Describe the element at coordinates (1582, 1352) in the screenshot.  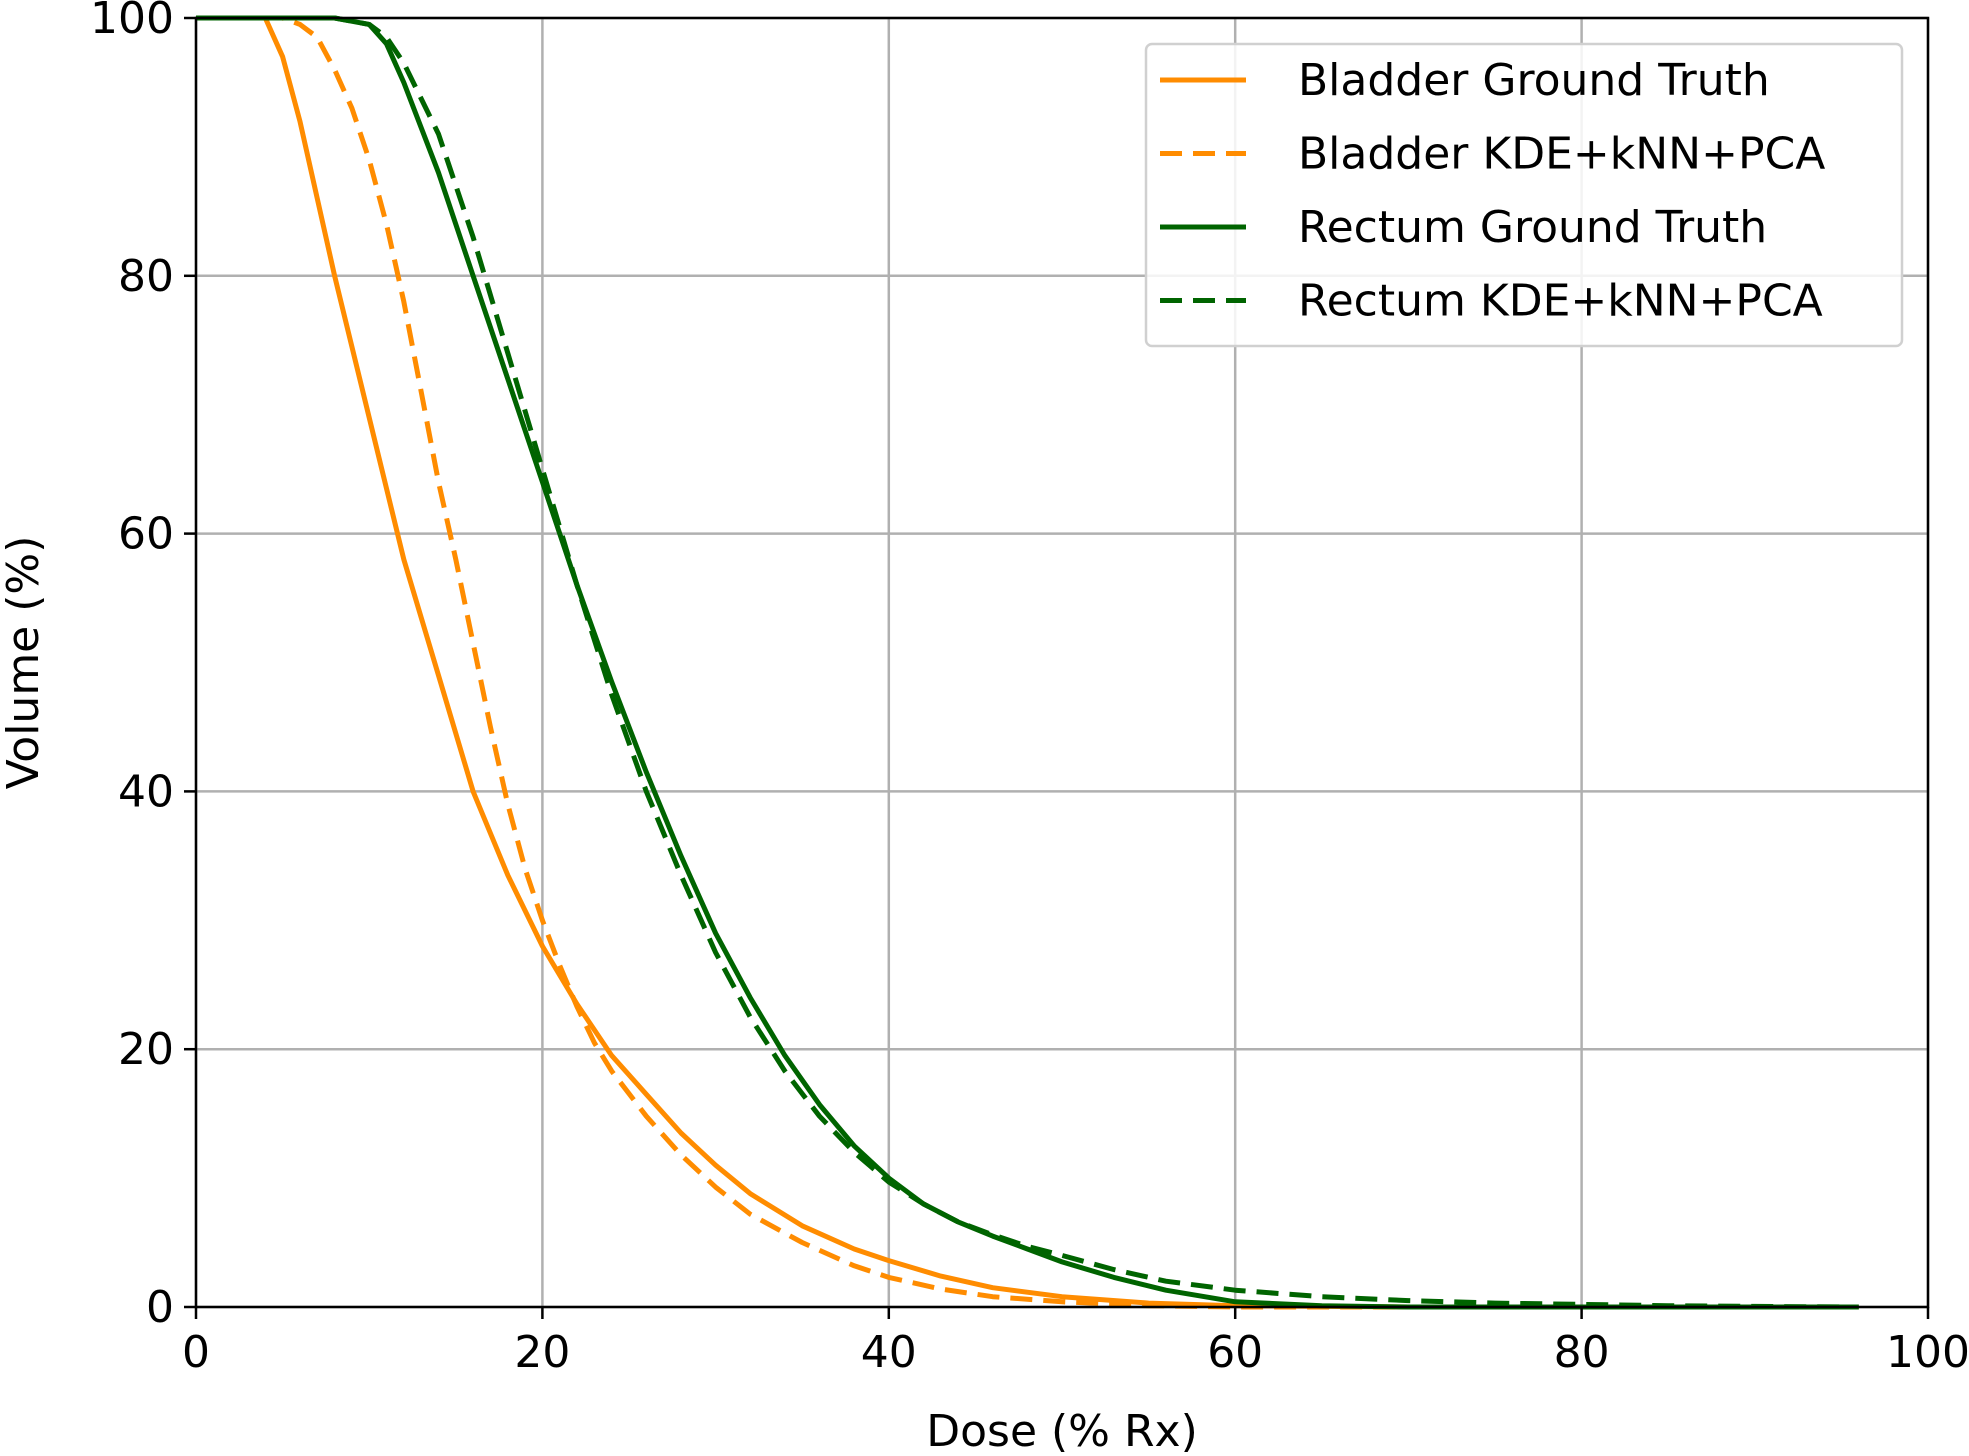
I see `x-tick-label: 80` at that location.